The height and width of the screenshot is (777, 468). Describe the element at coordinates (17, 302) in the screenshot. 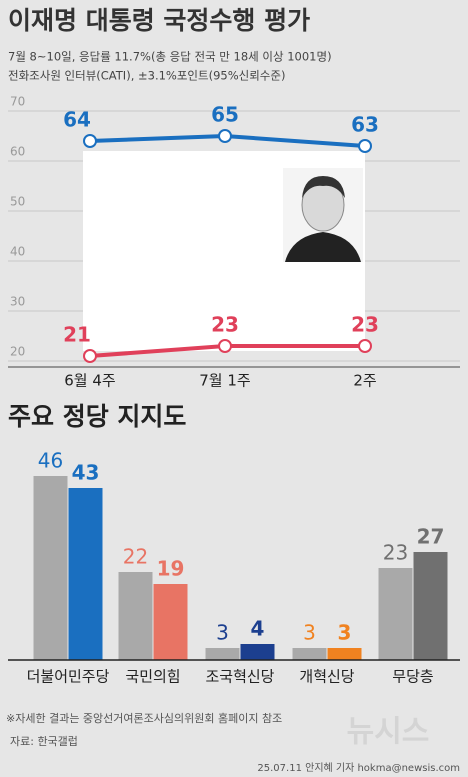

I see `y-tick-label: 30` at that location.